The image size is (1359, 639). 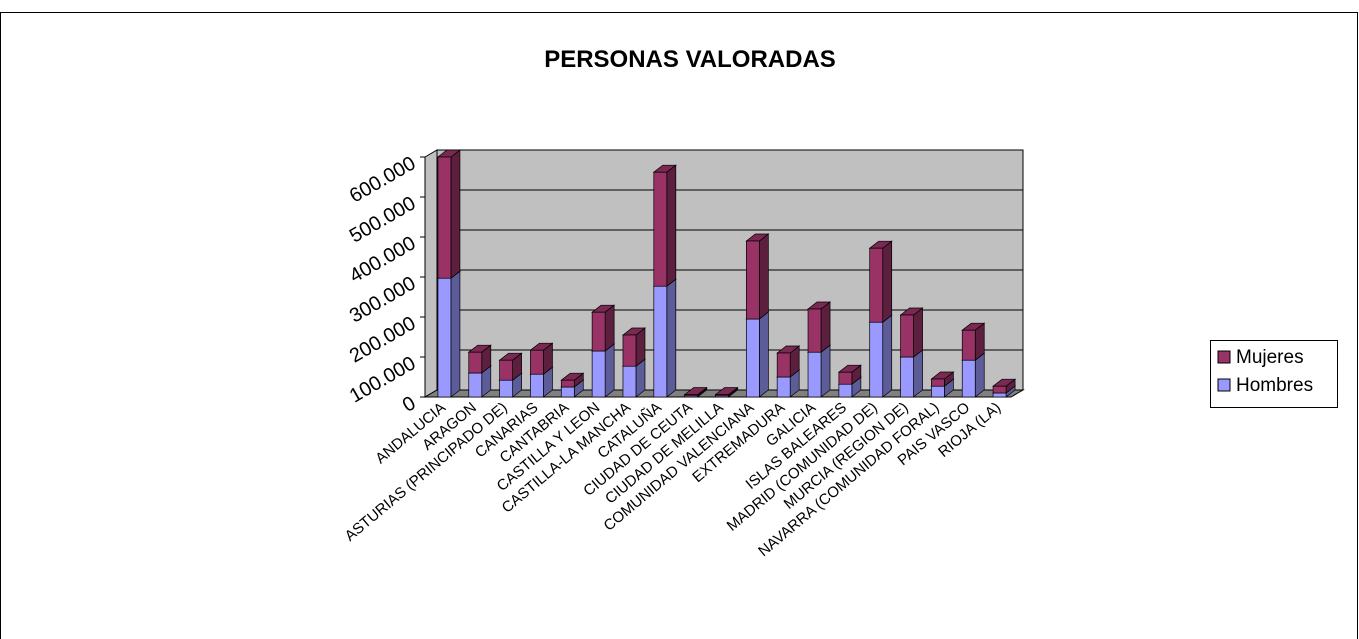 I want to click on legend-box, so click(x=1274, y=374).